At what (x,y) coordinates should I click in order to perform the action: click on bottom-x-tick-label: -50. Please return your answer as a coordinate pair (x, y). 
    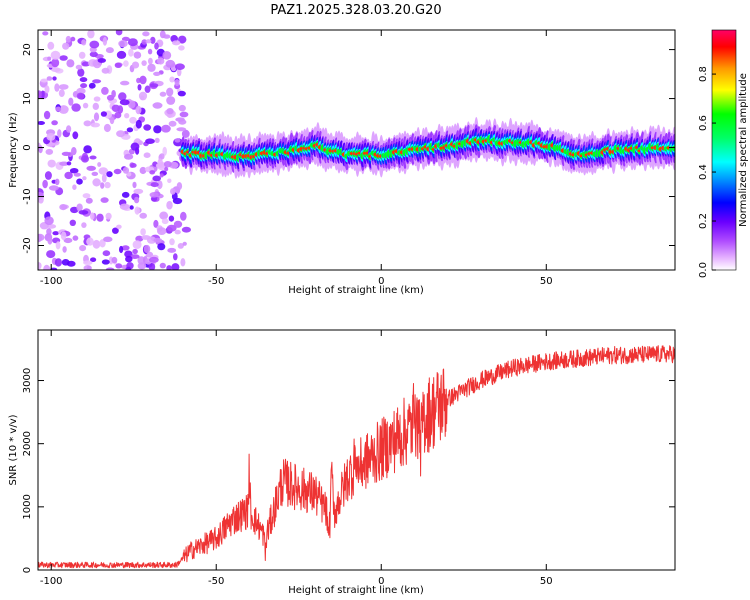
    Looking at the image, I should click on (216, 581).